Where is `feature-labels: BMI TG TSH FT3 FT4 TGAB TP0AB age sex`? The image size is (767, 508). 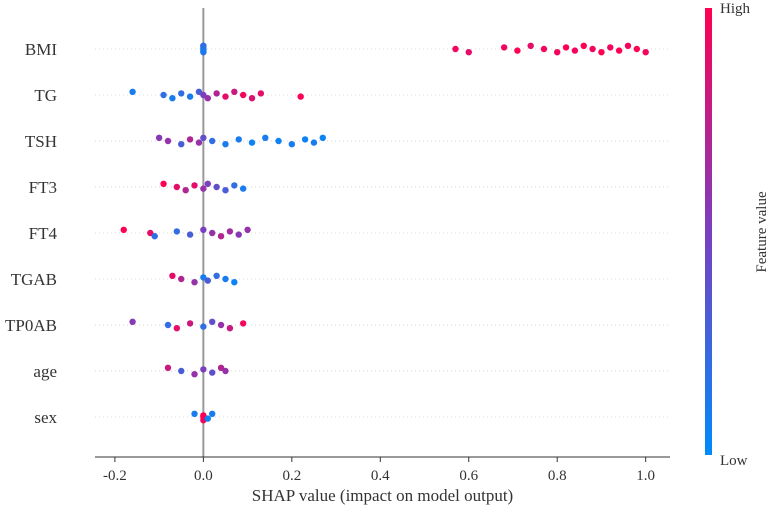
feature-labels: BMI TG TSH FT3 FT4 TGAB TP0AB age sex is located at coordinates (31, 233).